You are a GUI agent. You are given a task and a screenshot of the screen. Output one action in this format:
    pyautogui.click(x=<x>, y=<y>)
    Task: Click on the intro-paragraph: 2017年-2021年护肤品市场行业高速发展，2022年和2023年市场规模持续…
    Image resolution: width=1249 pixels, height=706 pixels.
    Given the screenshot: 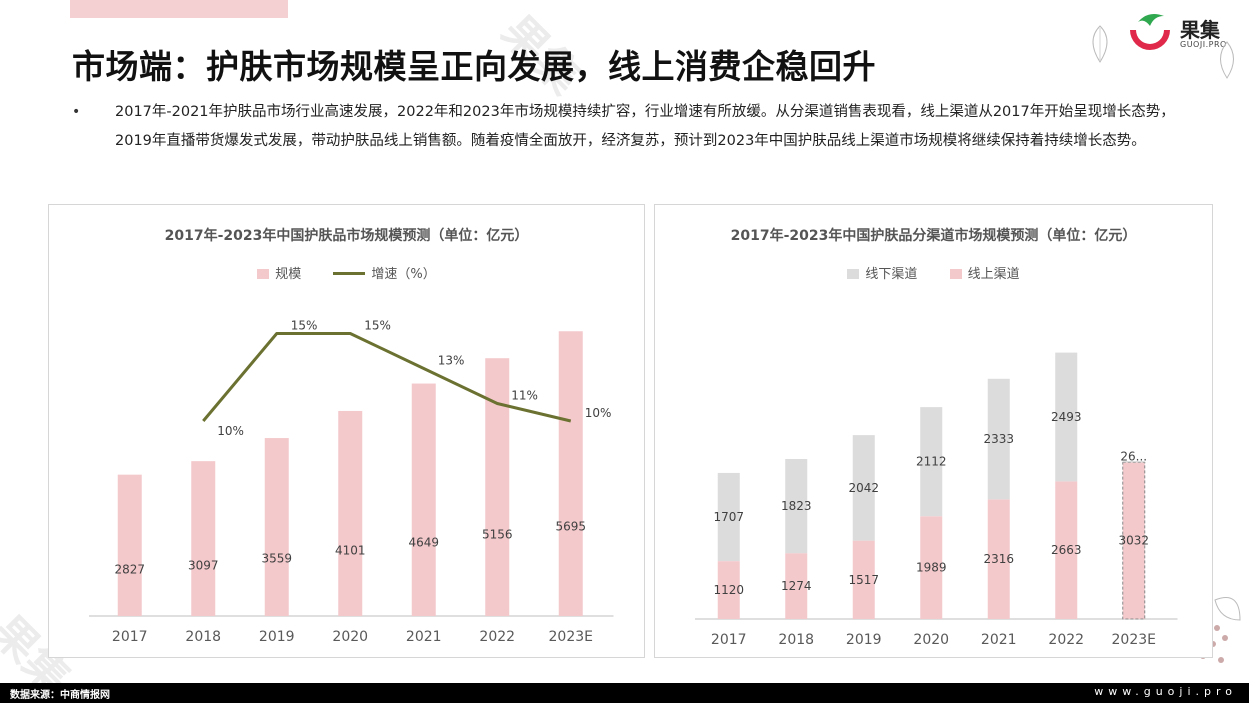 What is the action you would take?
    pyautogui.click(x=645, y=126)
    